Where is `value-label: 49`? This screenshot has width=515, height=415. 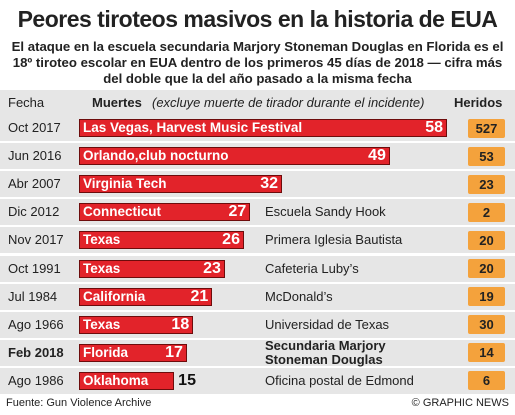 value-label: 49 is located at coordinates (377, 156).